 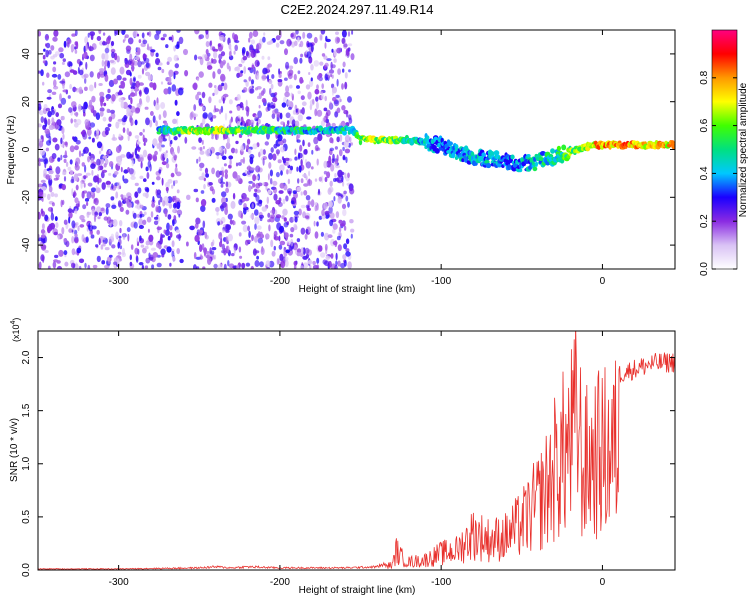 What do you see at coordinates (119, 281) in the screenshot?
I see `x-tick-label: -300` at bounding box center [119, 281].